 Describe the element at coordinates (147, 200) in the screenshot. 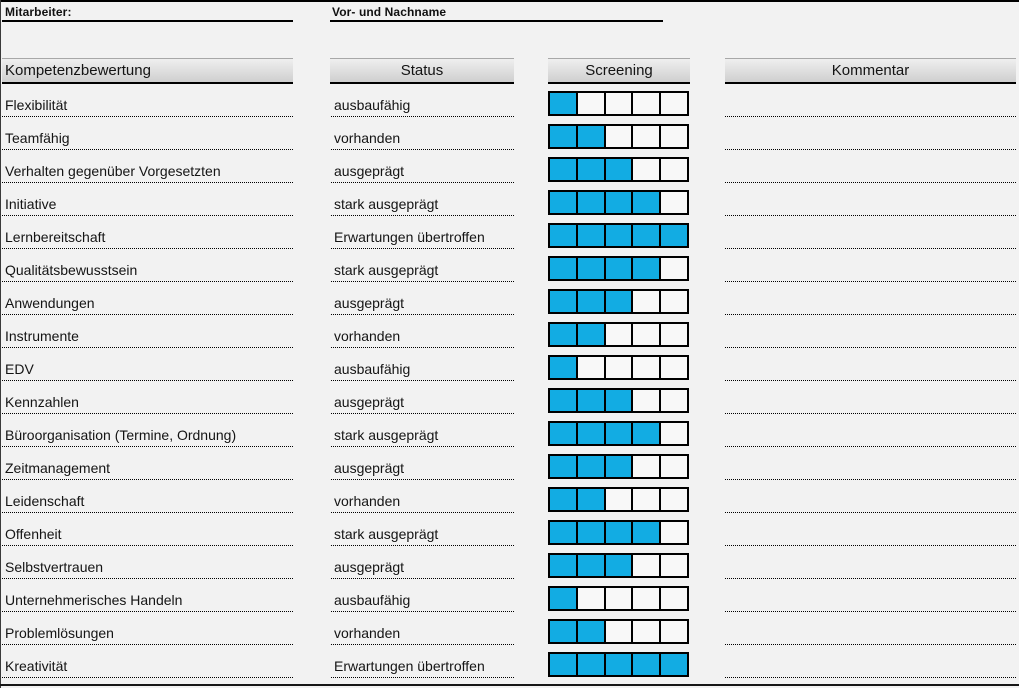

I see `competency-label: Initiative` at that location.